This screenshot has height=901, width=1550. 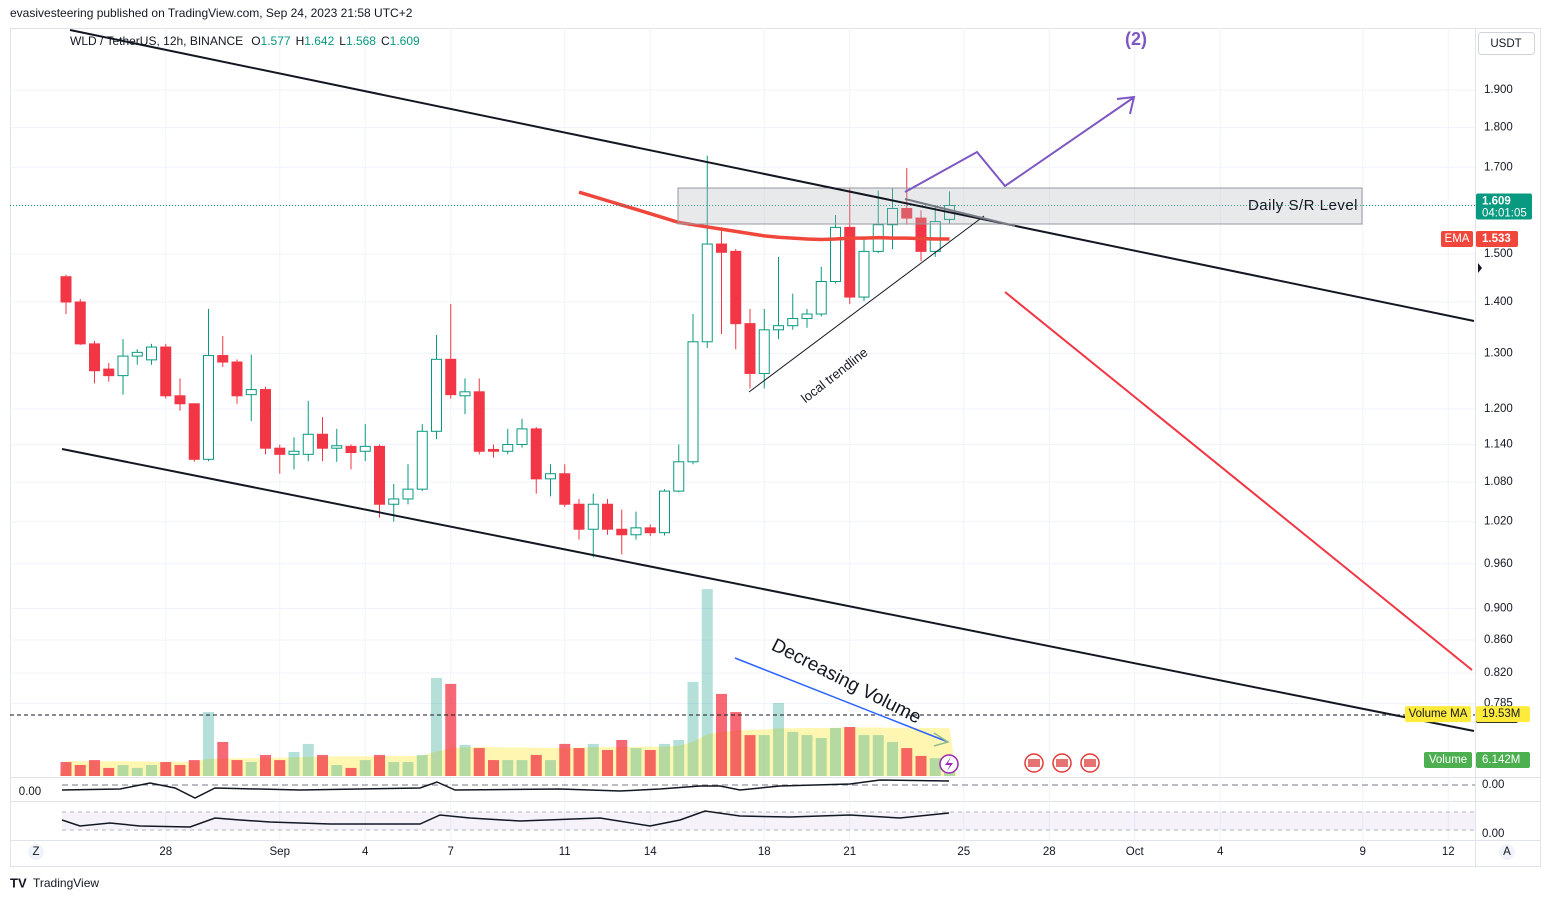 I want to click on legend-value: 1.577, so click(x=276, y=41).